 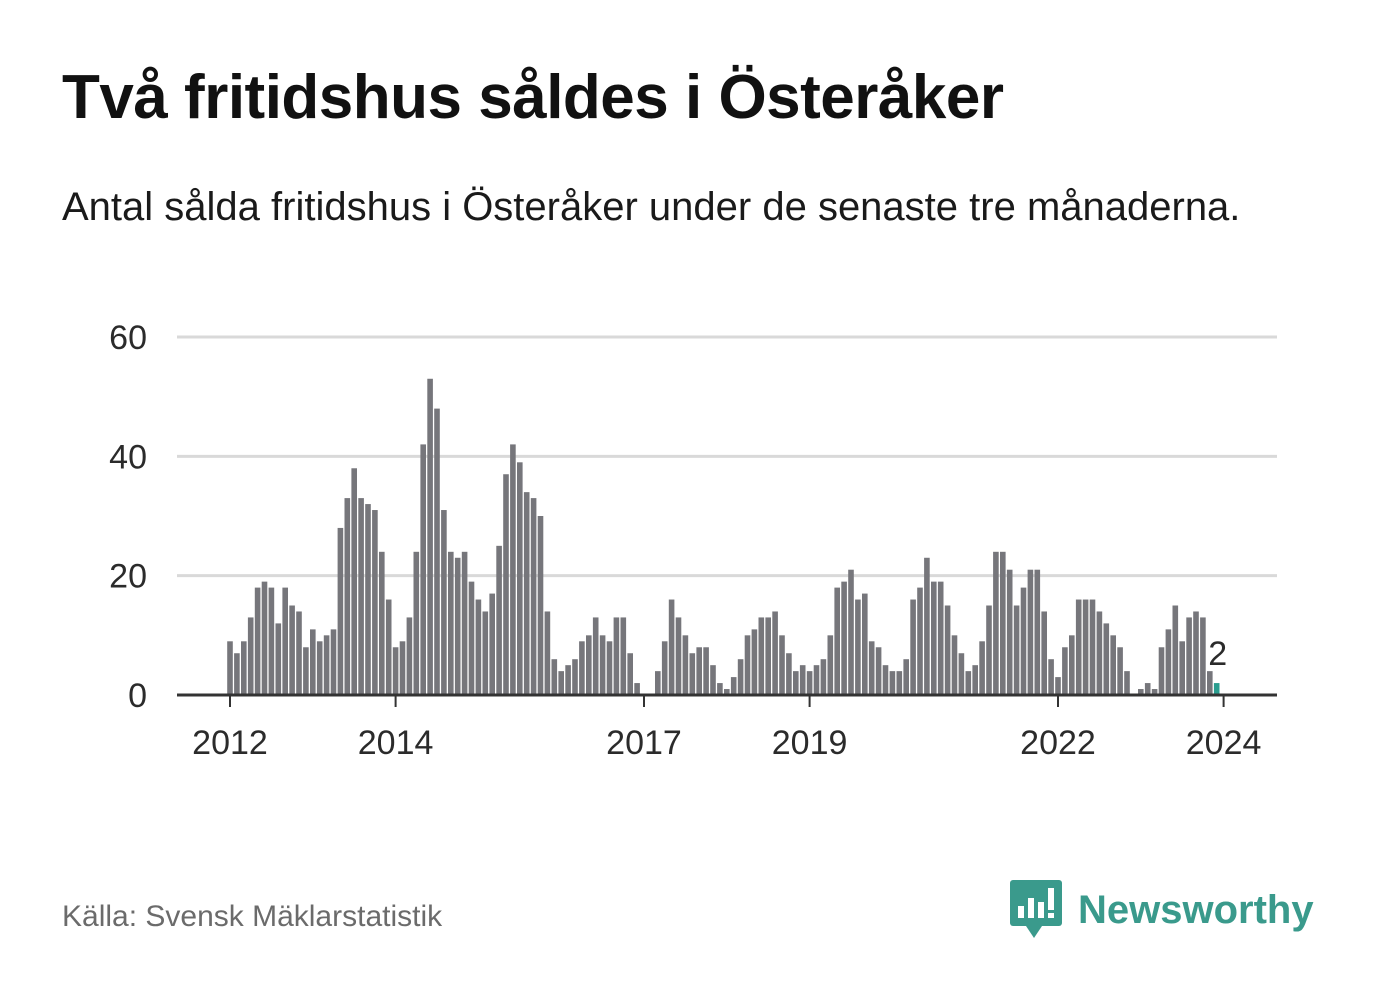 I want to click on x-tick-label: 2017, so click(x=644, y=743).